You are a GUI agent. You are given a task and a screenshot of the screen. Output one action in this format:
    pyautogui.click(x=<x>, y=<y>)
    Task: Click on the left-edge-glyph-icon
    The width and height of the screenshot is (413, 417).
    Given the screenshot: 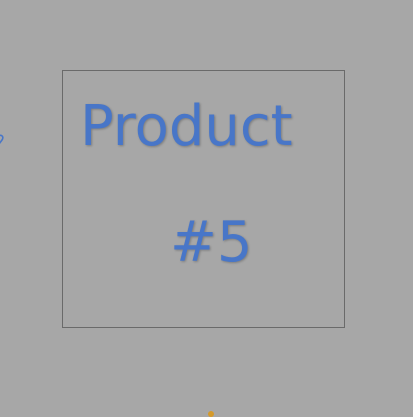 What is the action you would take?
    pyautogui.click(x=2, y=139)
    